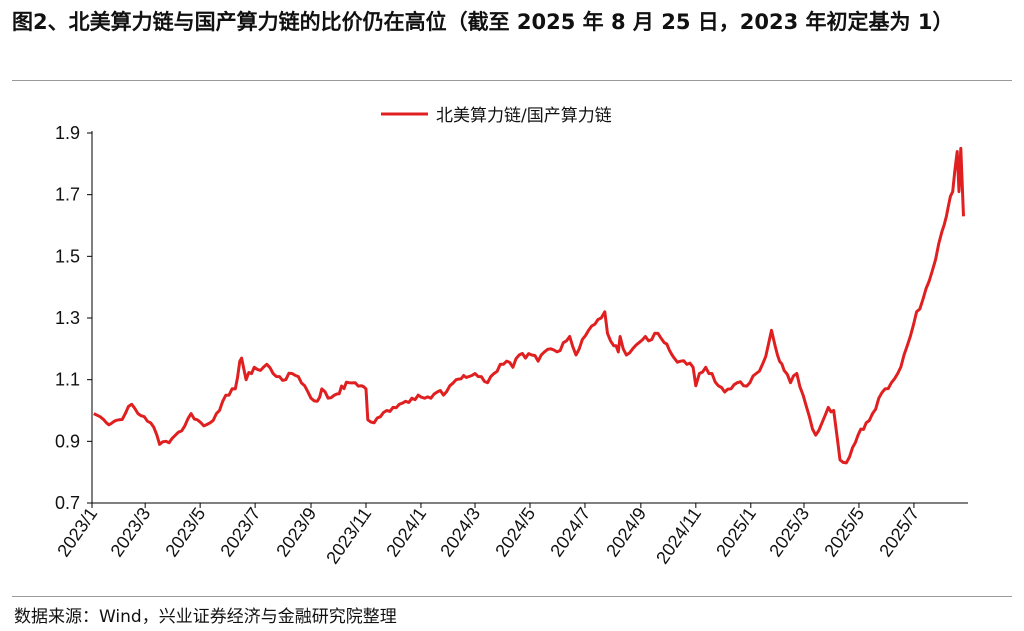 This screenshot has height=631, width=1024. Describe the element at coordinates (67, 318) in the screenshot. I see `y-tick-label: 1.3` at that location.